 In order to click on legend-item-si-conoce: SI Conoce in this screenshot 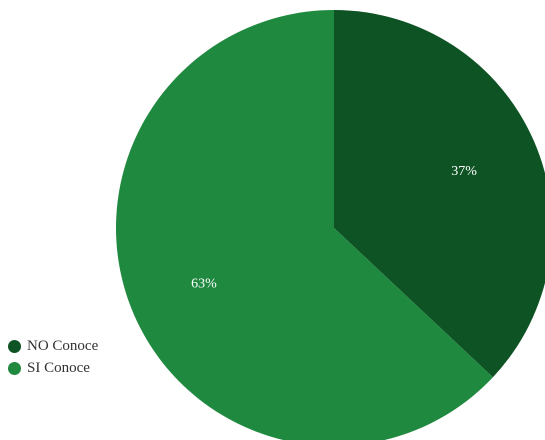, I will do `click(53, 368)`.